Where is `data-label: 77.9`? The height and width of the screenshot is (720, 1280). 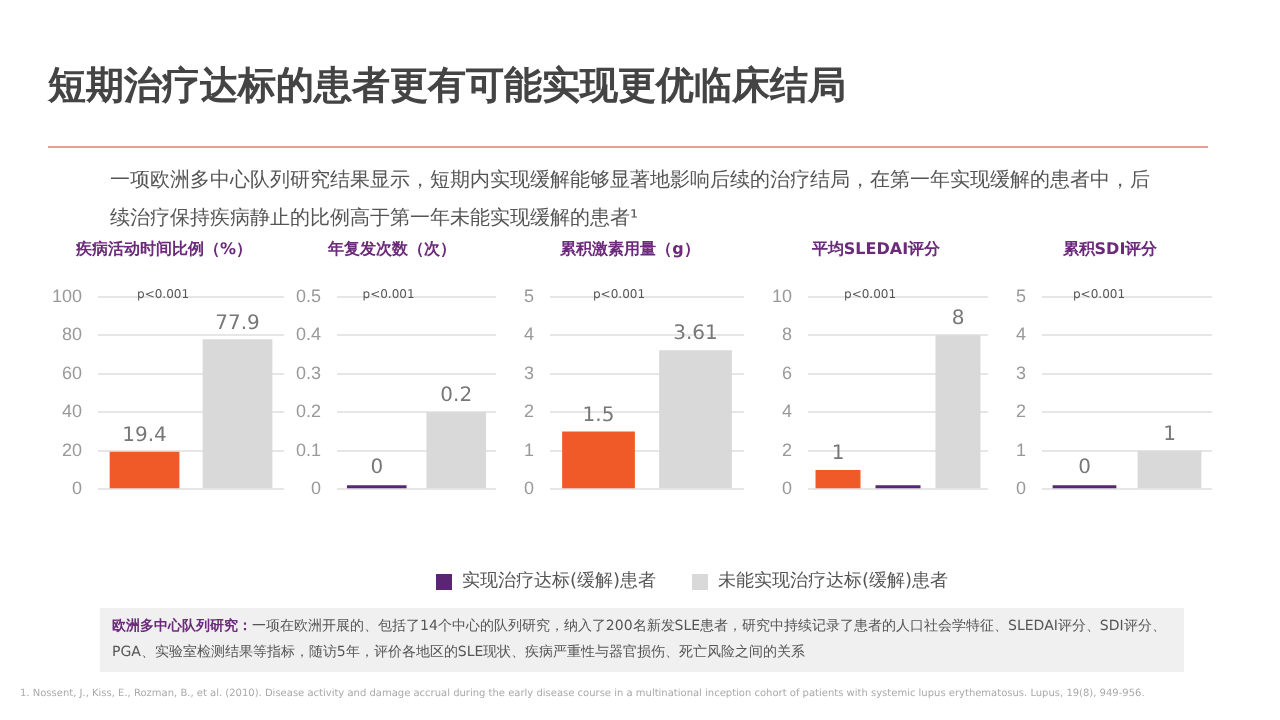
data-label: 77.9 is located at coordinates (237, 323).